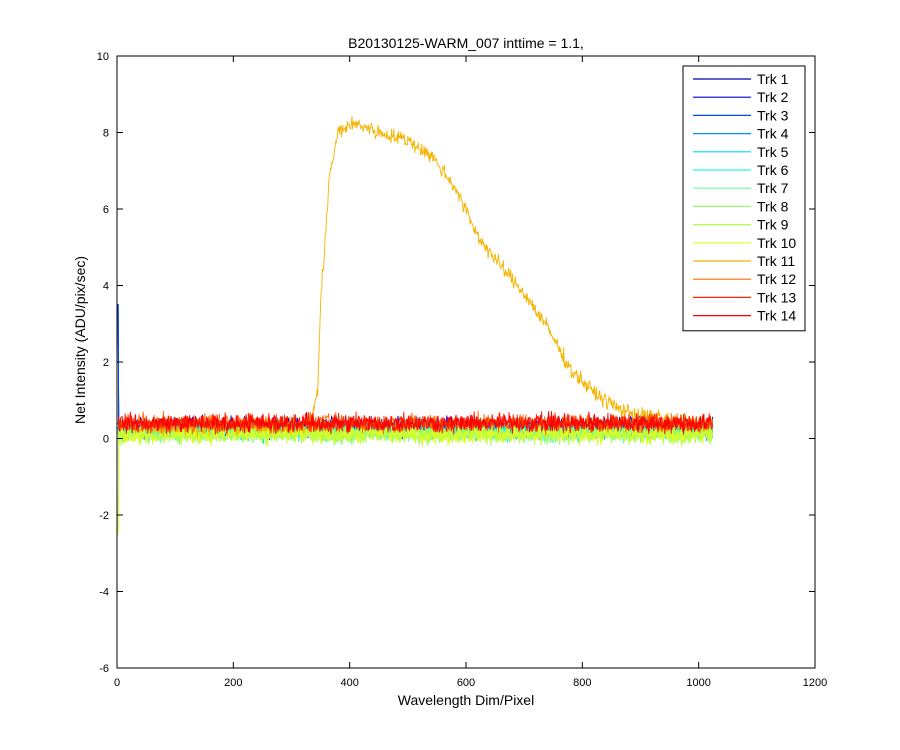 The height and width of the screenshot is (750, 900). I want to click on legend-label: Trk 3, so click(773, 115).